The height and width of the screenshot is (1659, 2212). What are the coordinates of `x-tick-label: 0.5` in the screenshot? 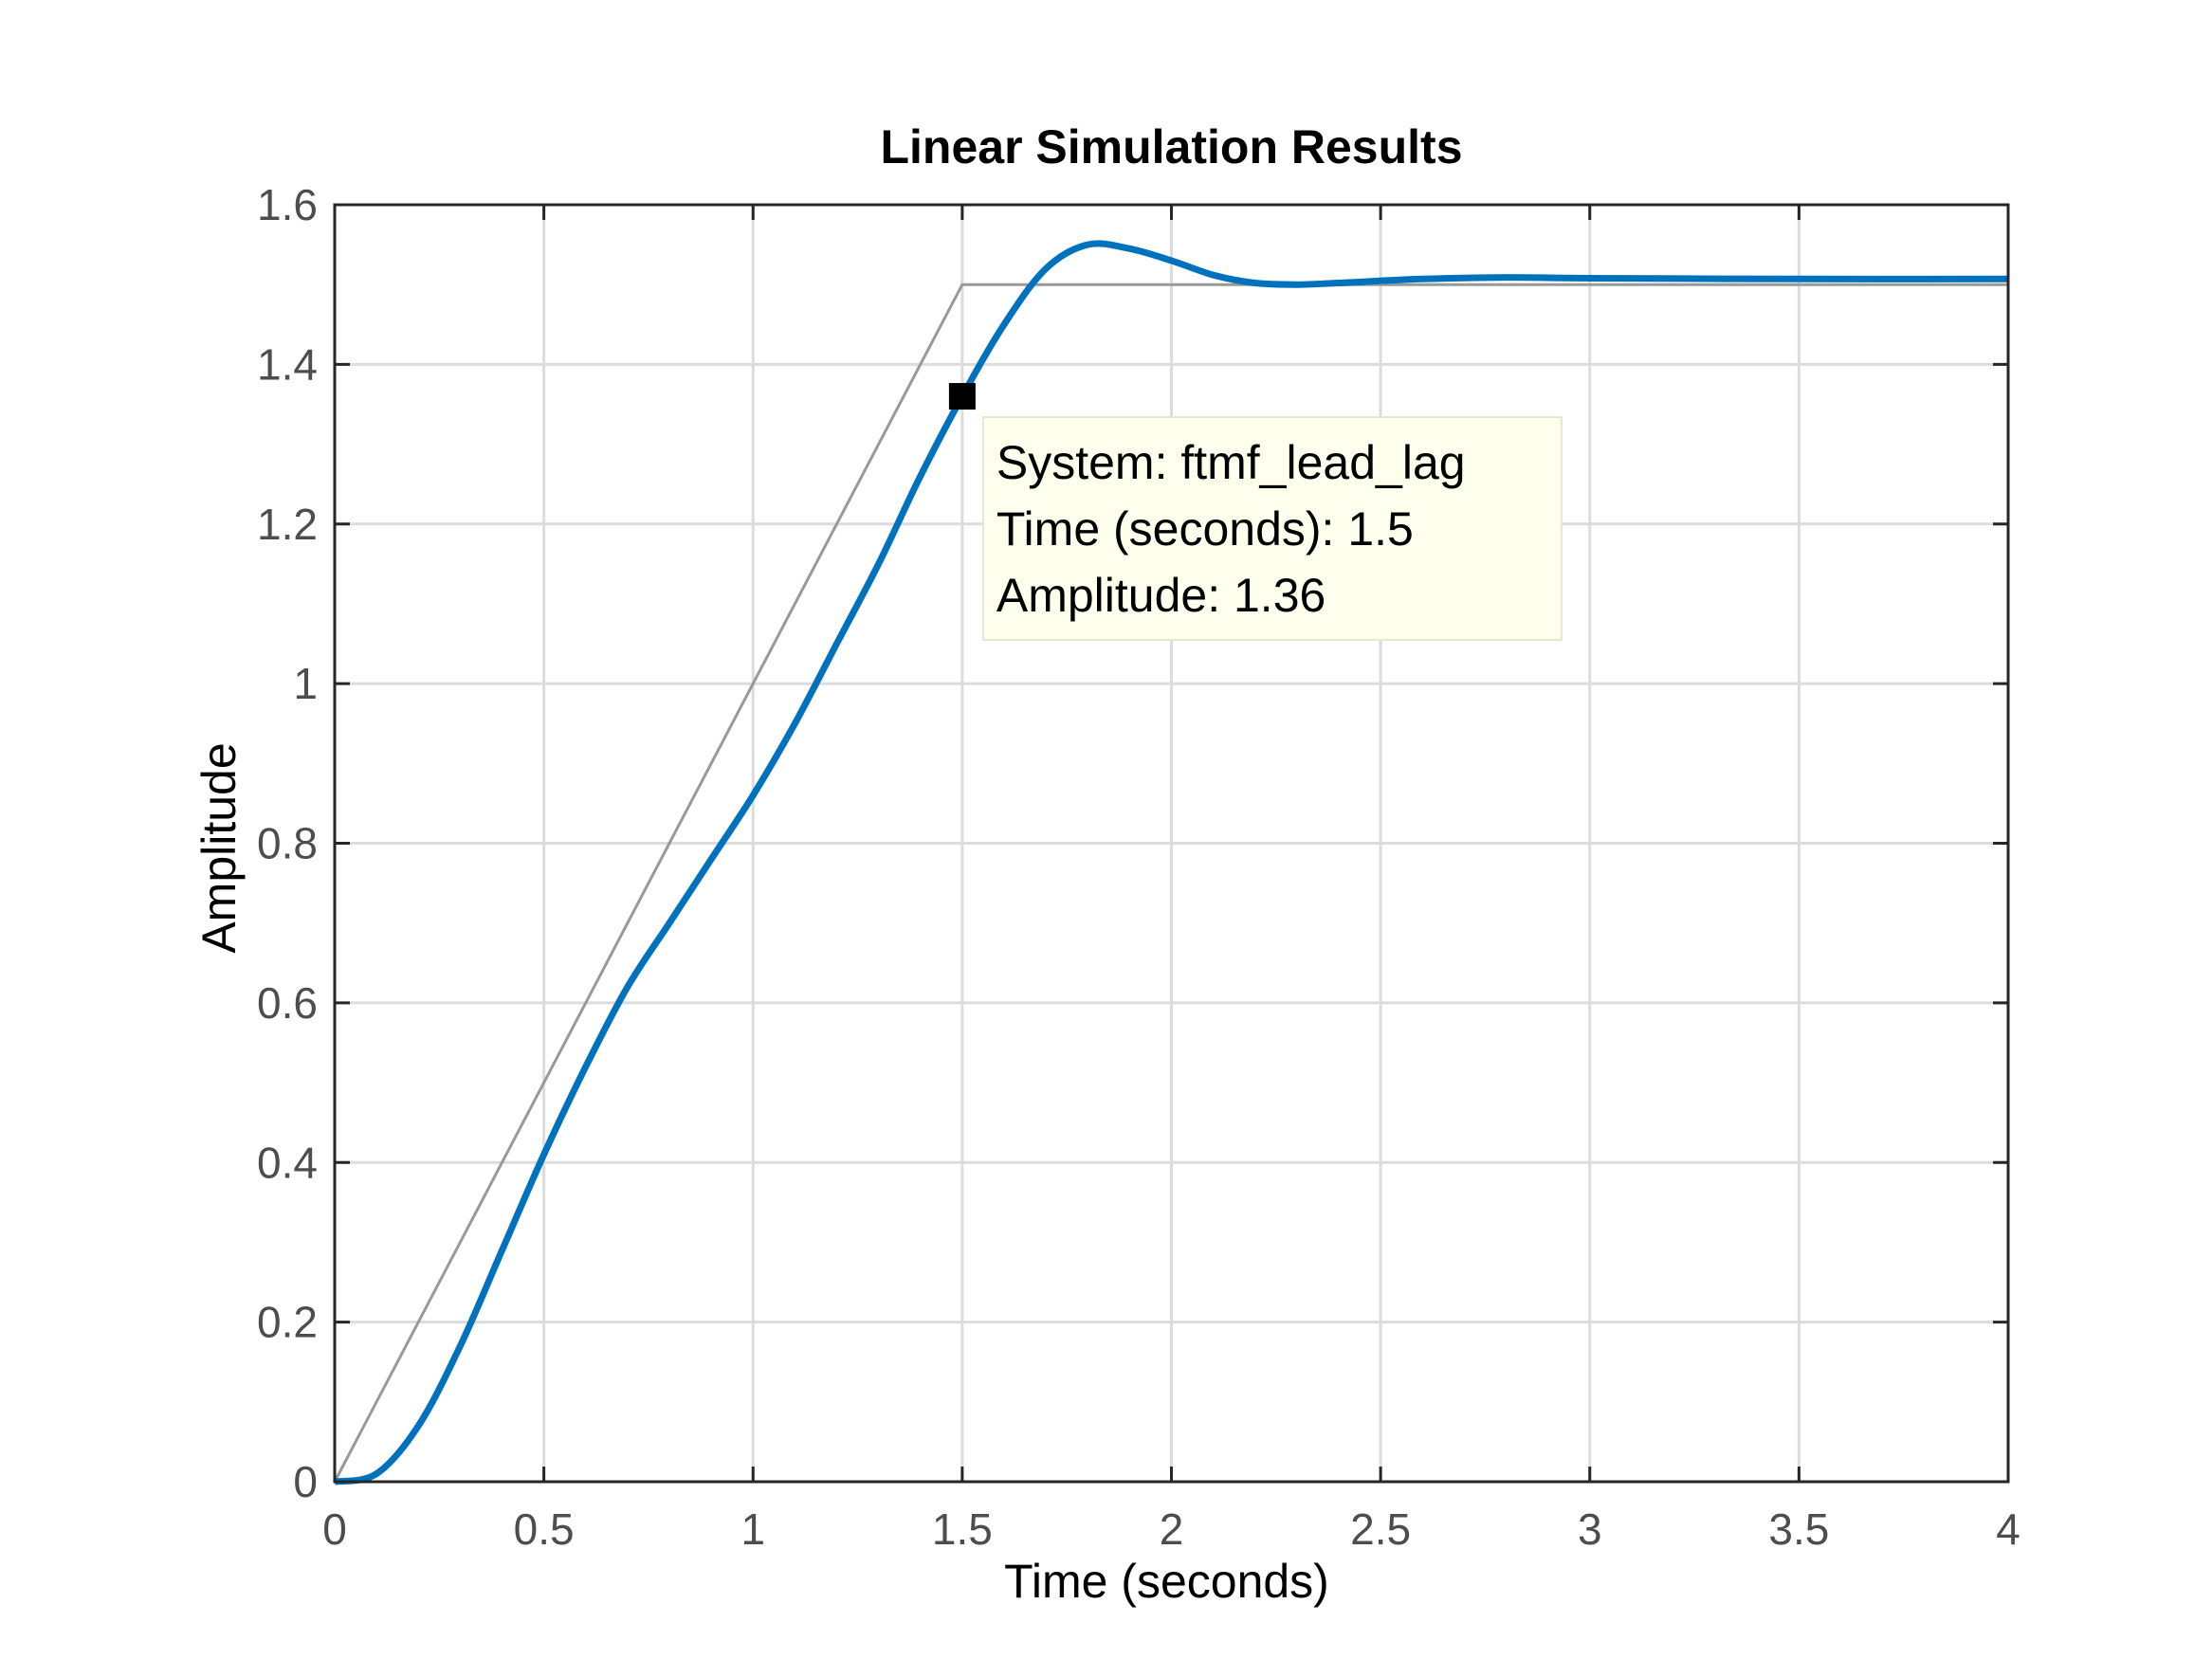 It's located at (544, 1529).